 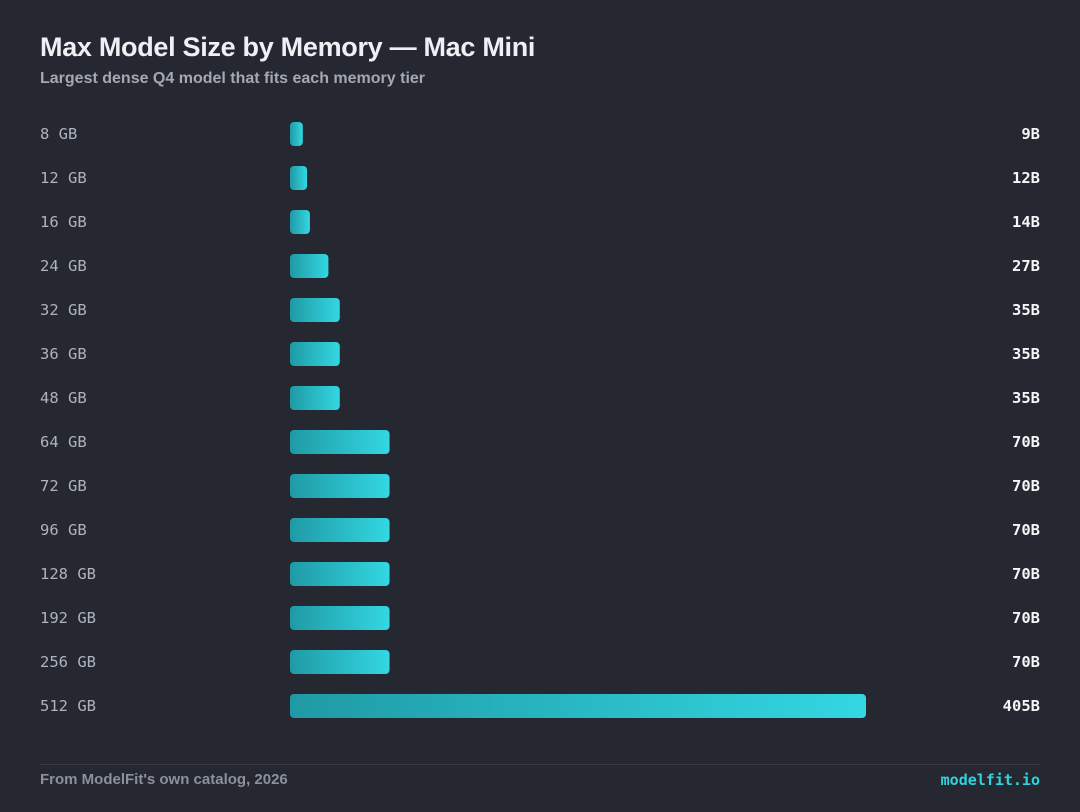 What do you see at coordinates (540, 486) in the screenshot?
I see `bar-row: 72 GB 70B` at bounding box center [540, 486].